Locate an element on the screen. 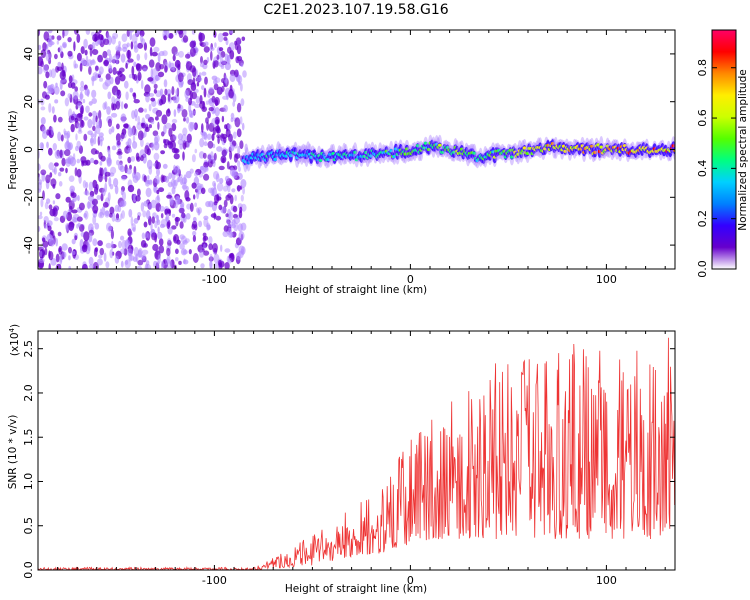 This screenshot has width=750, height=600. colorbar-gradient is located at coordinates (724, 149).